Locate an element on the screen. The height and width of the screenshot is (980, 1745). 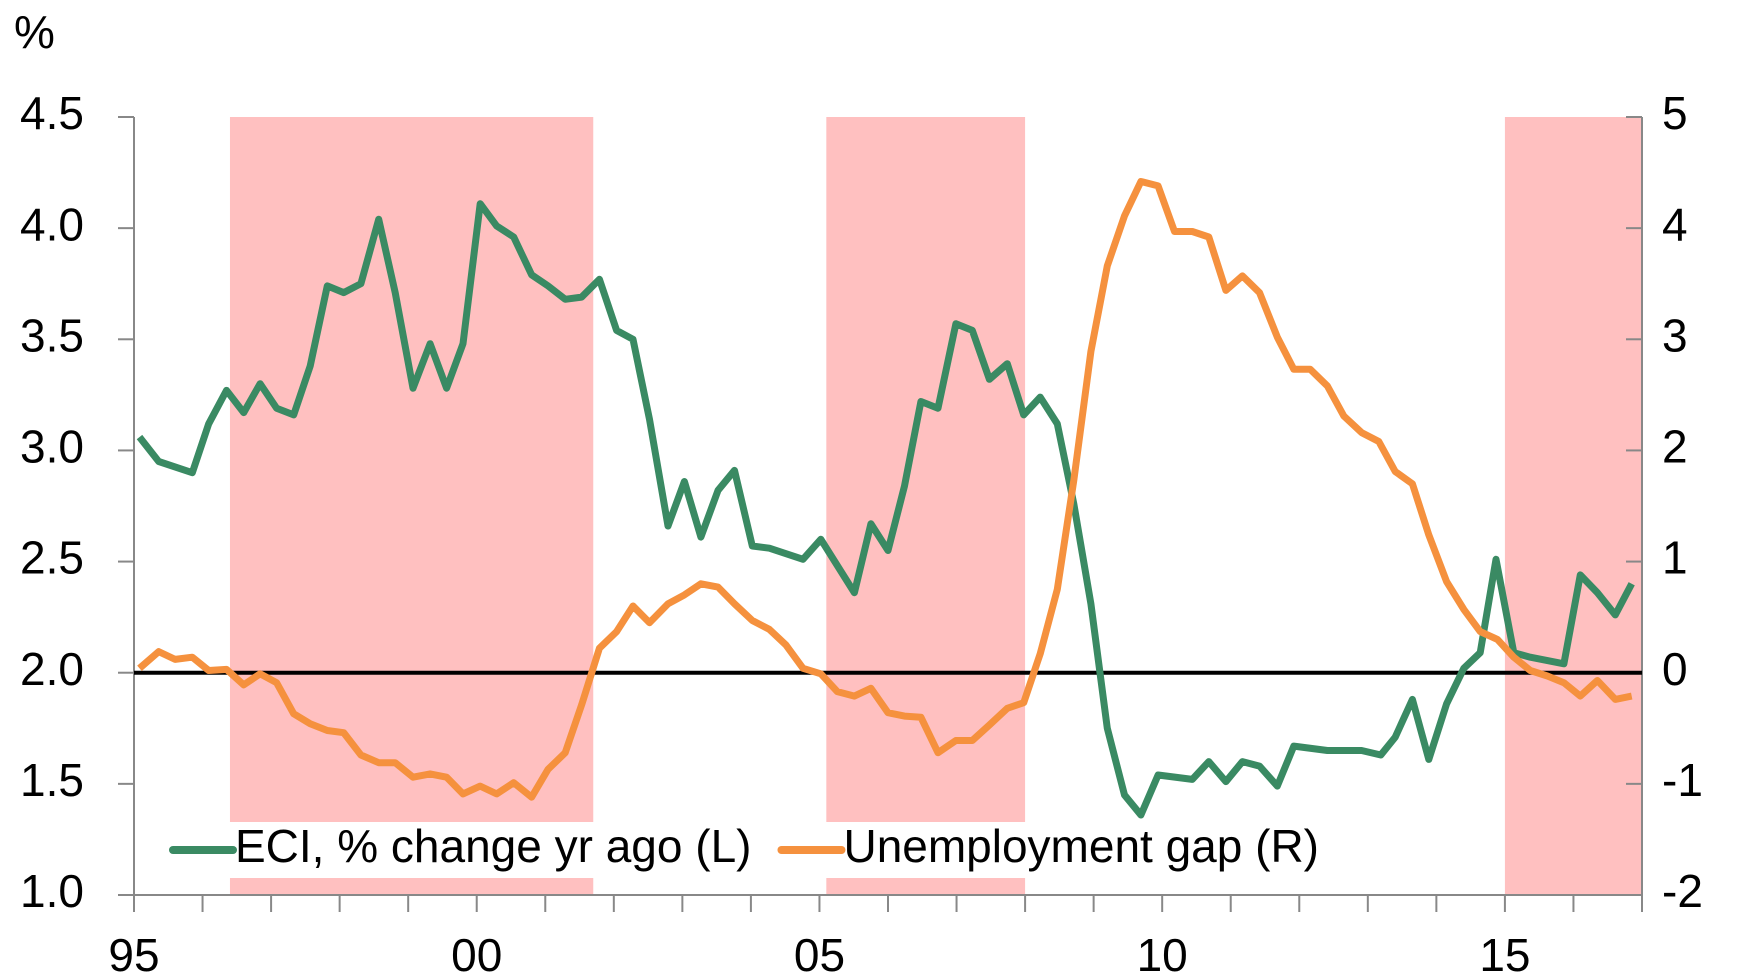
y2-tick-label: -1 is located at coordinates (1682, 780).